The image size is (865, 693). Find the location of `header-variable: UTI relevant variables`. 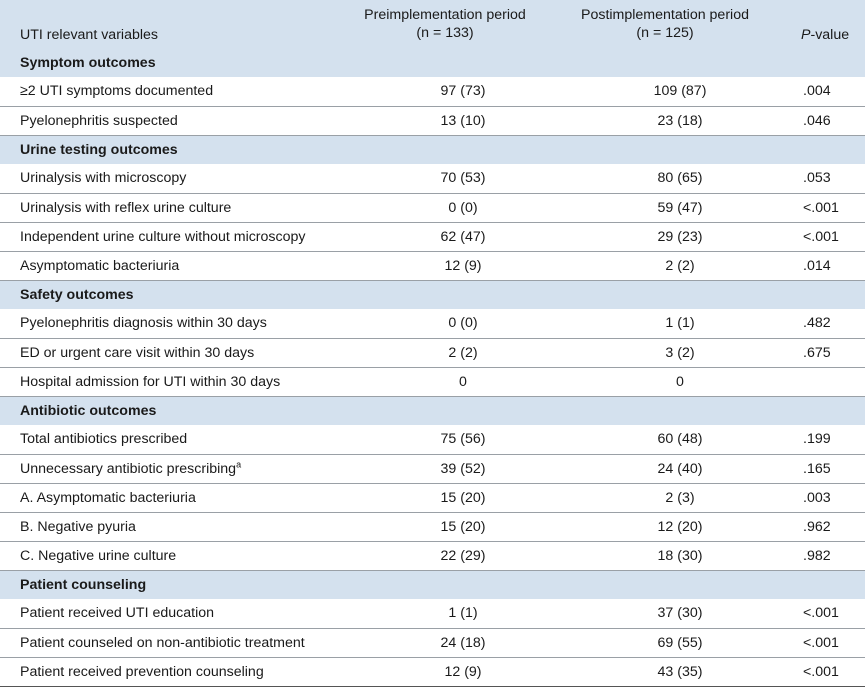

header-variable: UTI relevant variables is located at coordinates (89, 35).